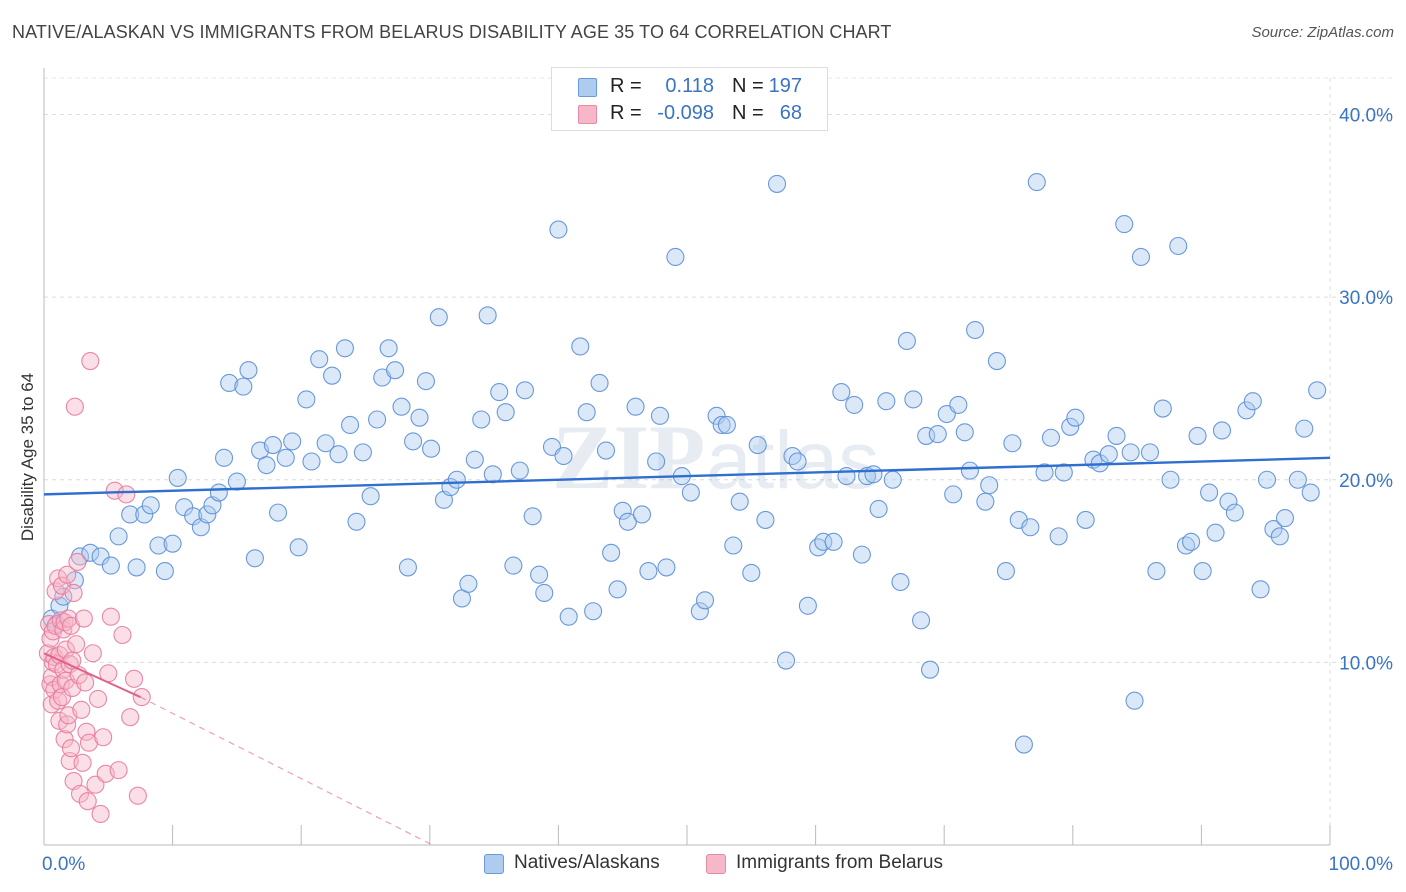 The image size is (1406, 892). Describe the element at coordinates (715, 457) in the screenshot. I see `watermark: ZIP atlas` at that location.